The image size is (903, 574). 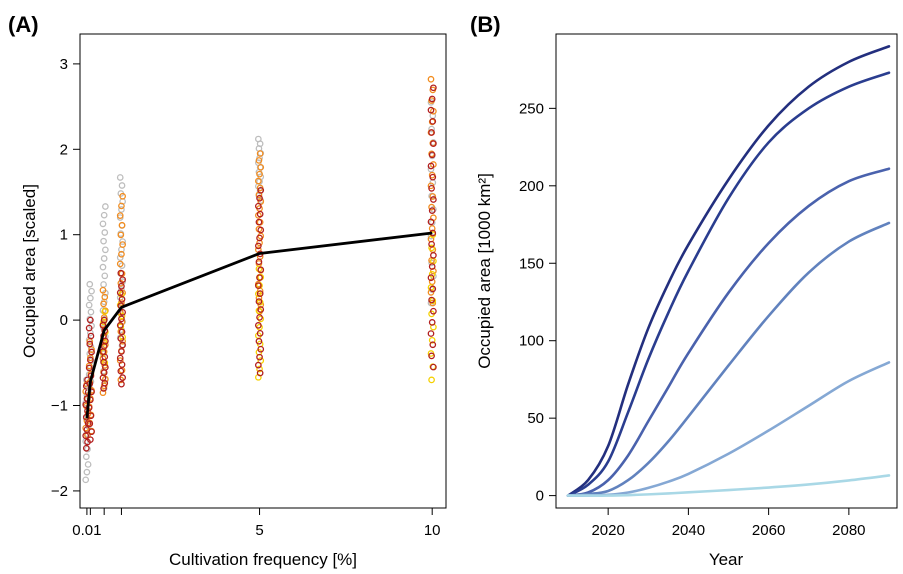 I want to click on panel-b-label: (B), so click(x=485, y=24).